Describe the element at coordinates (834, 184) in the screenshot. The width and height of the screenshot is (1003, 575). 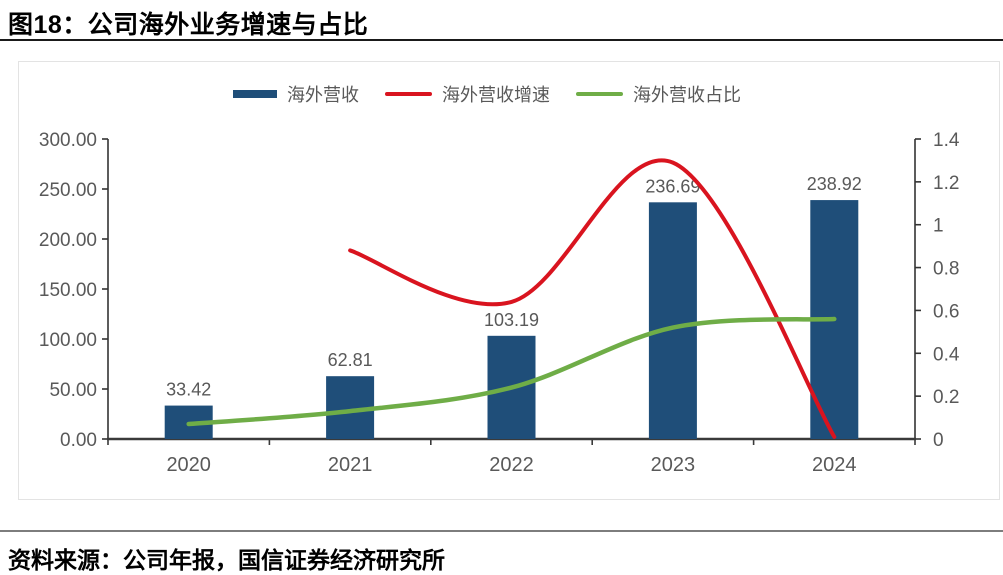
I see `bar-value-label: 238.92` at that location.